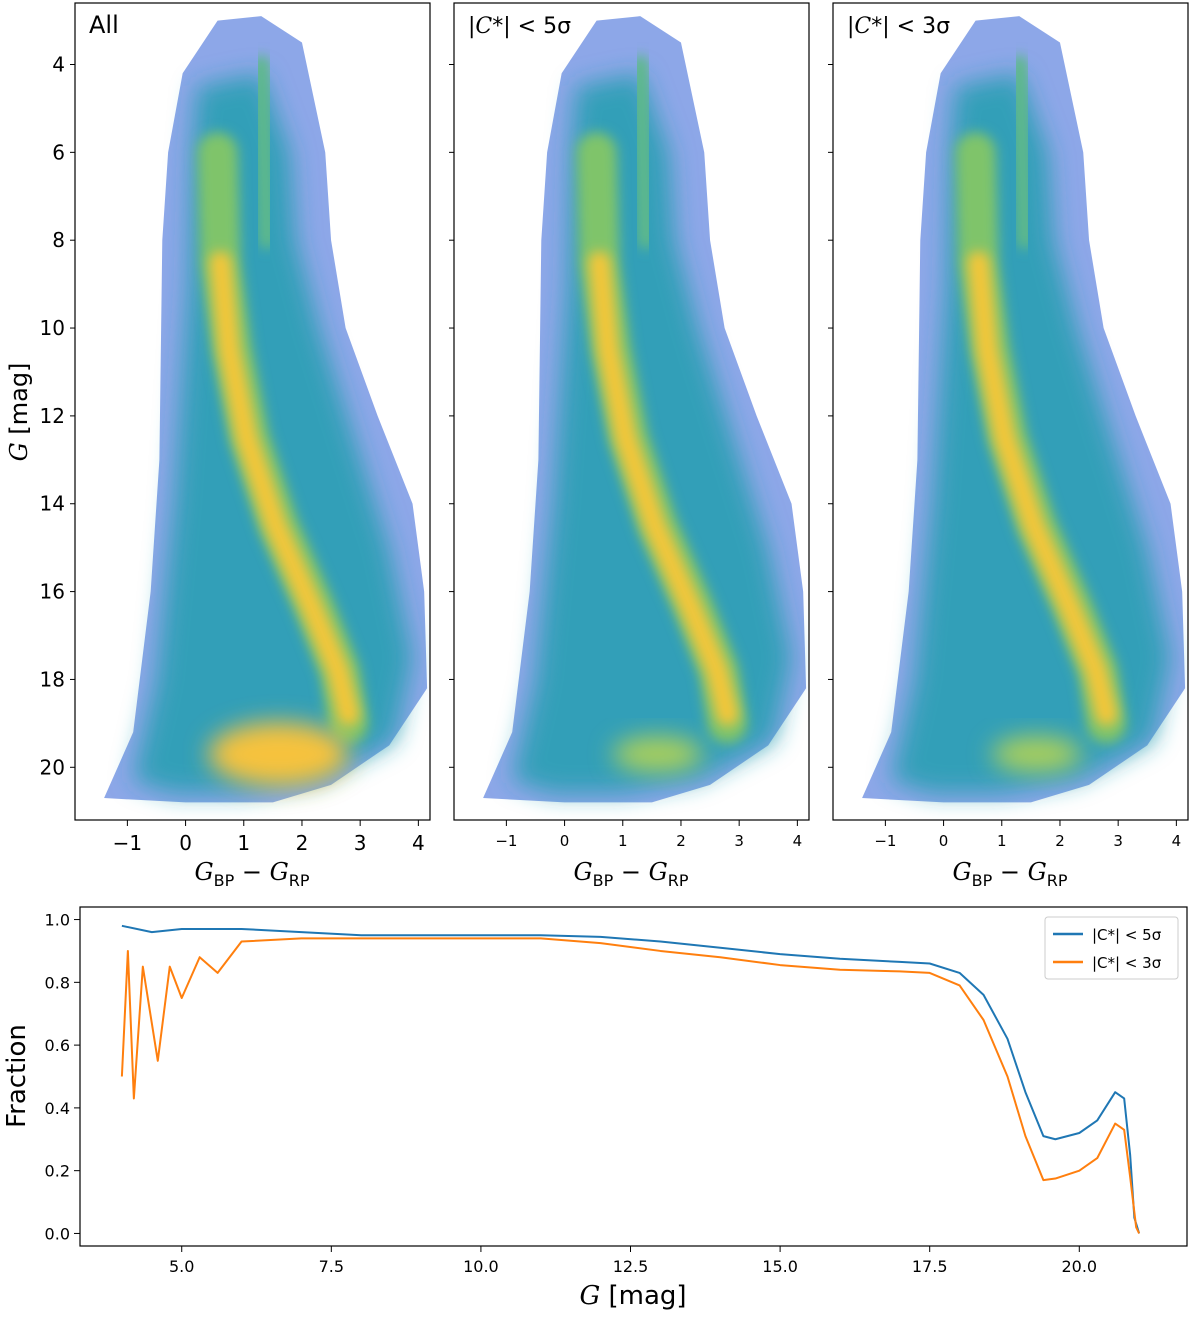 The width and height of the screenshot is (1200, 1325). I want to click on x-tick-label: 10.0, so click(481, 1266).